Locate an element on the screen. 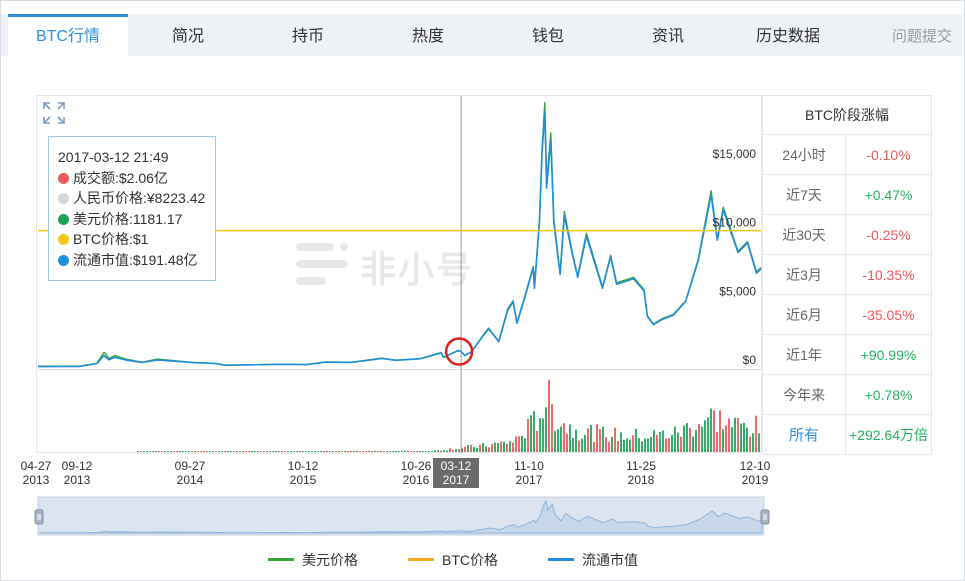 This screenshot has height=581, width=965. x-tick-year: 2019 is located at coordinates (755, 480).